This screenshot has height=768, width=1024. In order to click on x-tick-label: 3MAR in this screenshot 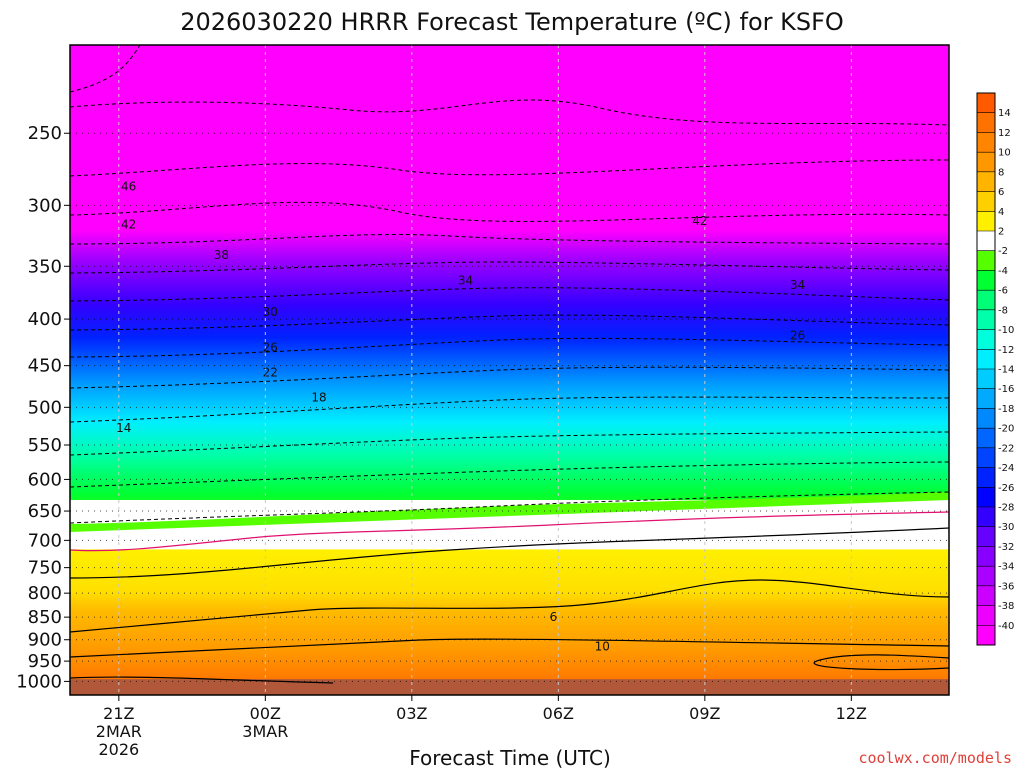, I will do `click(265, 731)`.